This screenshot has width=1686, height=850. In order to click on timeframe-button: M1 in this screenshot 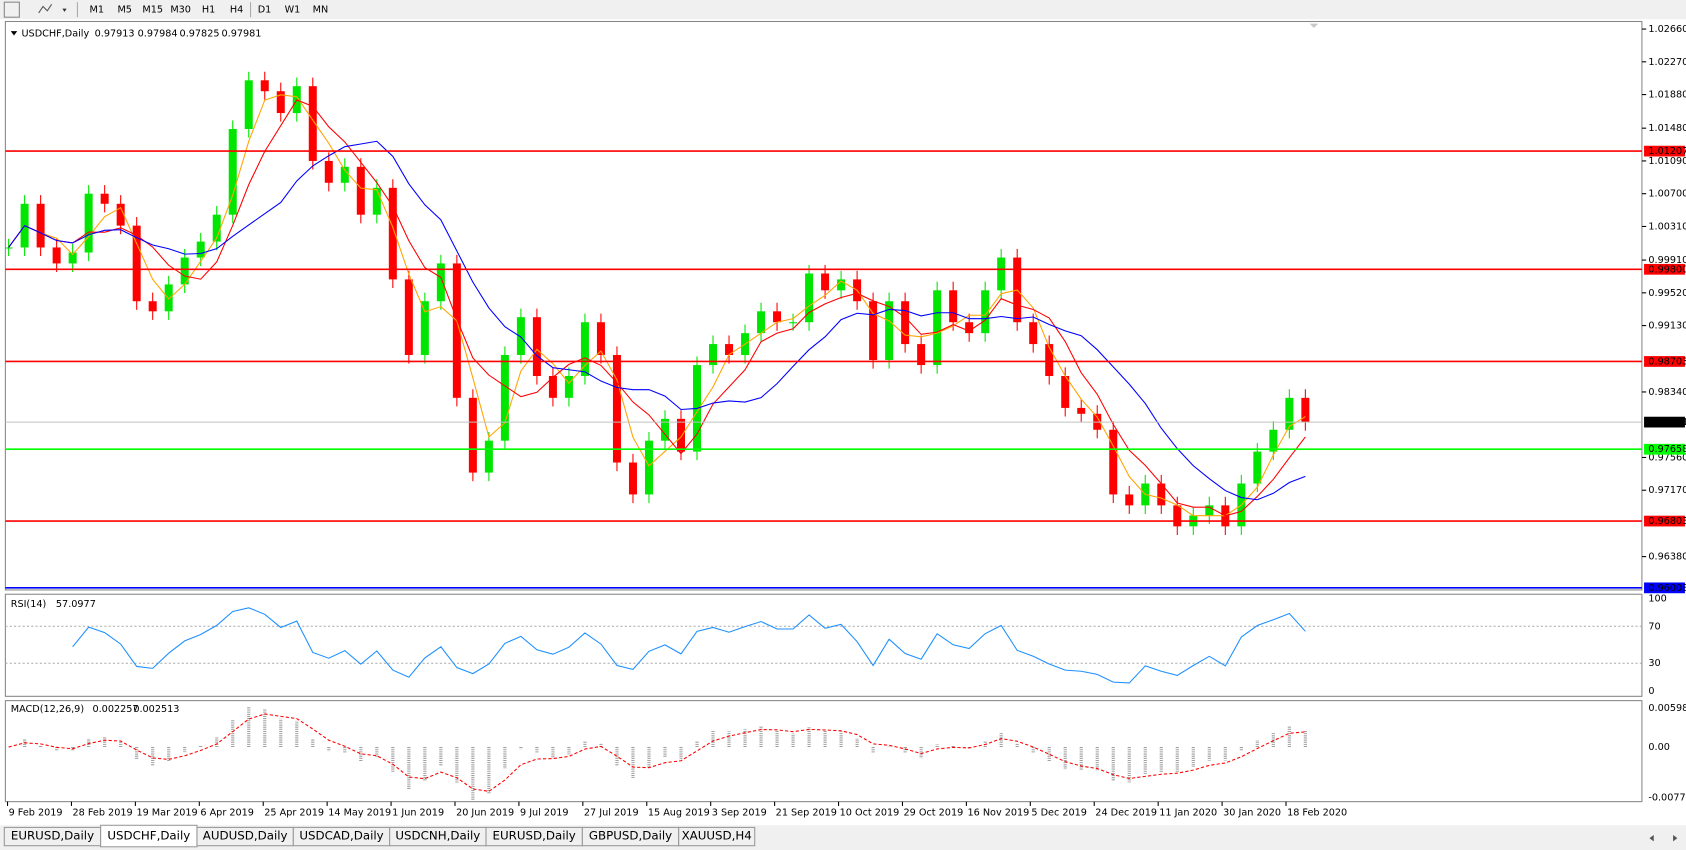, I will do `click(97, 10)`.